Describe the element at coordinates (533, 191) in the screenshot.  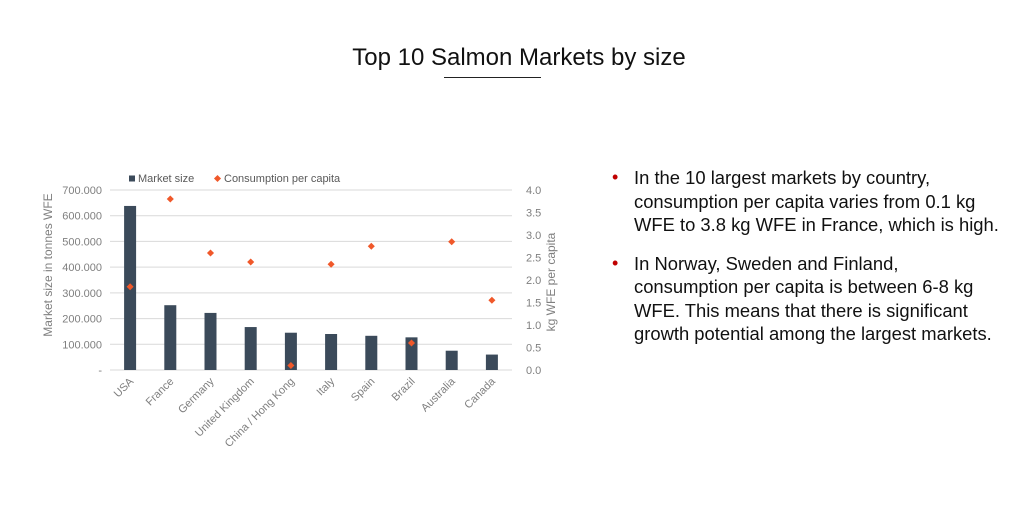
I see `y2-tick-label: 4.0` at that location.